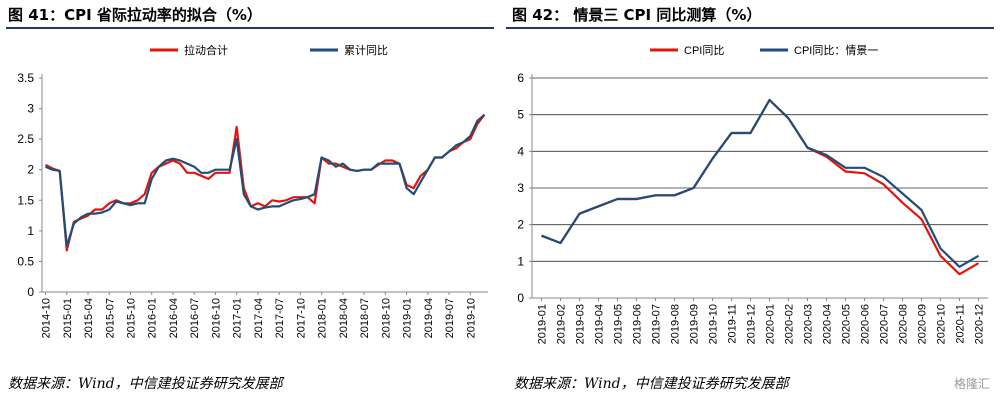 This screenshot has width=1000, height=400. I want to click on x-tick-label: 2019-06, so click(638, 324).